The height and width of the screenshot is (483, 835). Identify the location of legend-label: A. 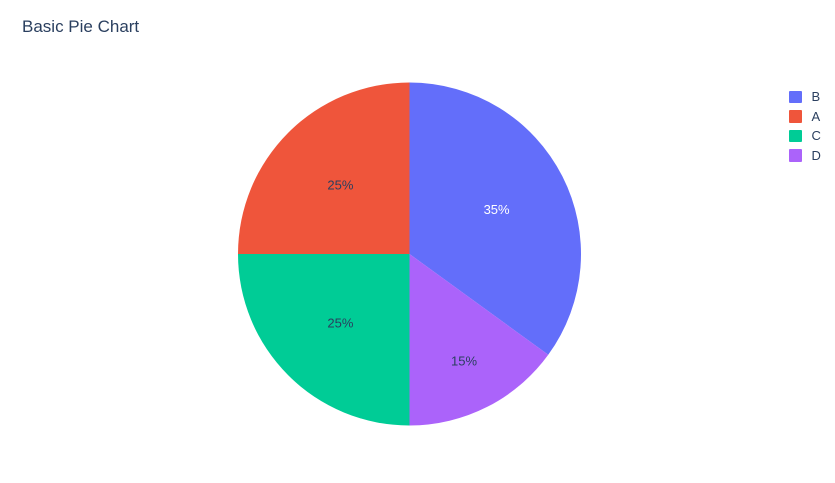
(816, 116).